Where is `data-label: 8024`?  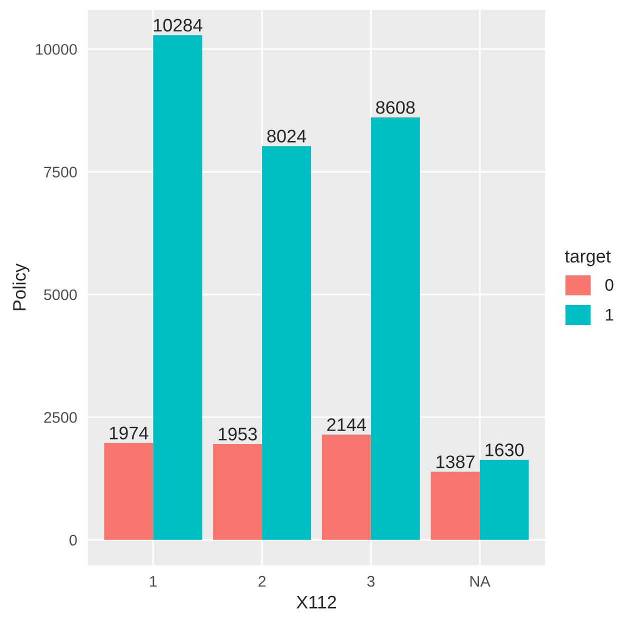 data-label: 8024 is located at coordinates (286, 136).